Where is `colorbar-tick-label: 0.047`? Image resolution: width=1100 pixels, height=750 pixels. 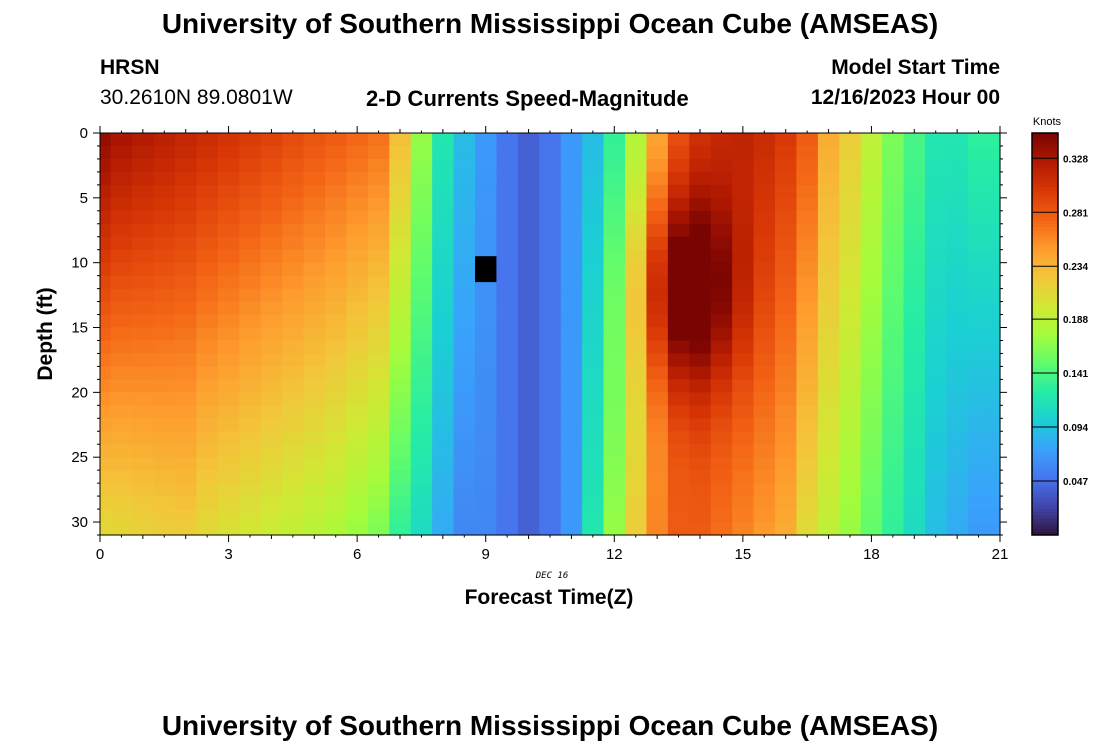 colorbar-tick-label: 0.047 is located at coordinates (1075, 482).